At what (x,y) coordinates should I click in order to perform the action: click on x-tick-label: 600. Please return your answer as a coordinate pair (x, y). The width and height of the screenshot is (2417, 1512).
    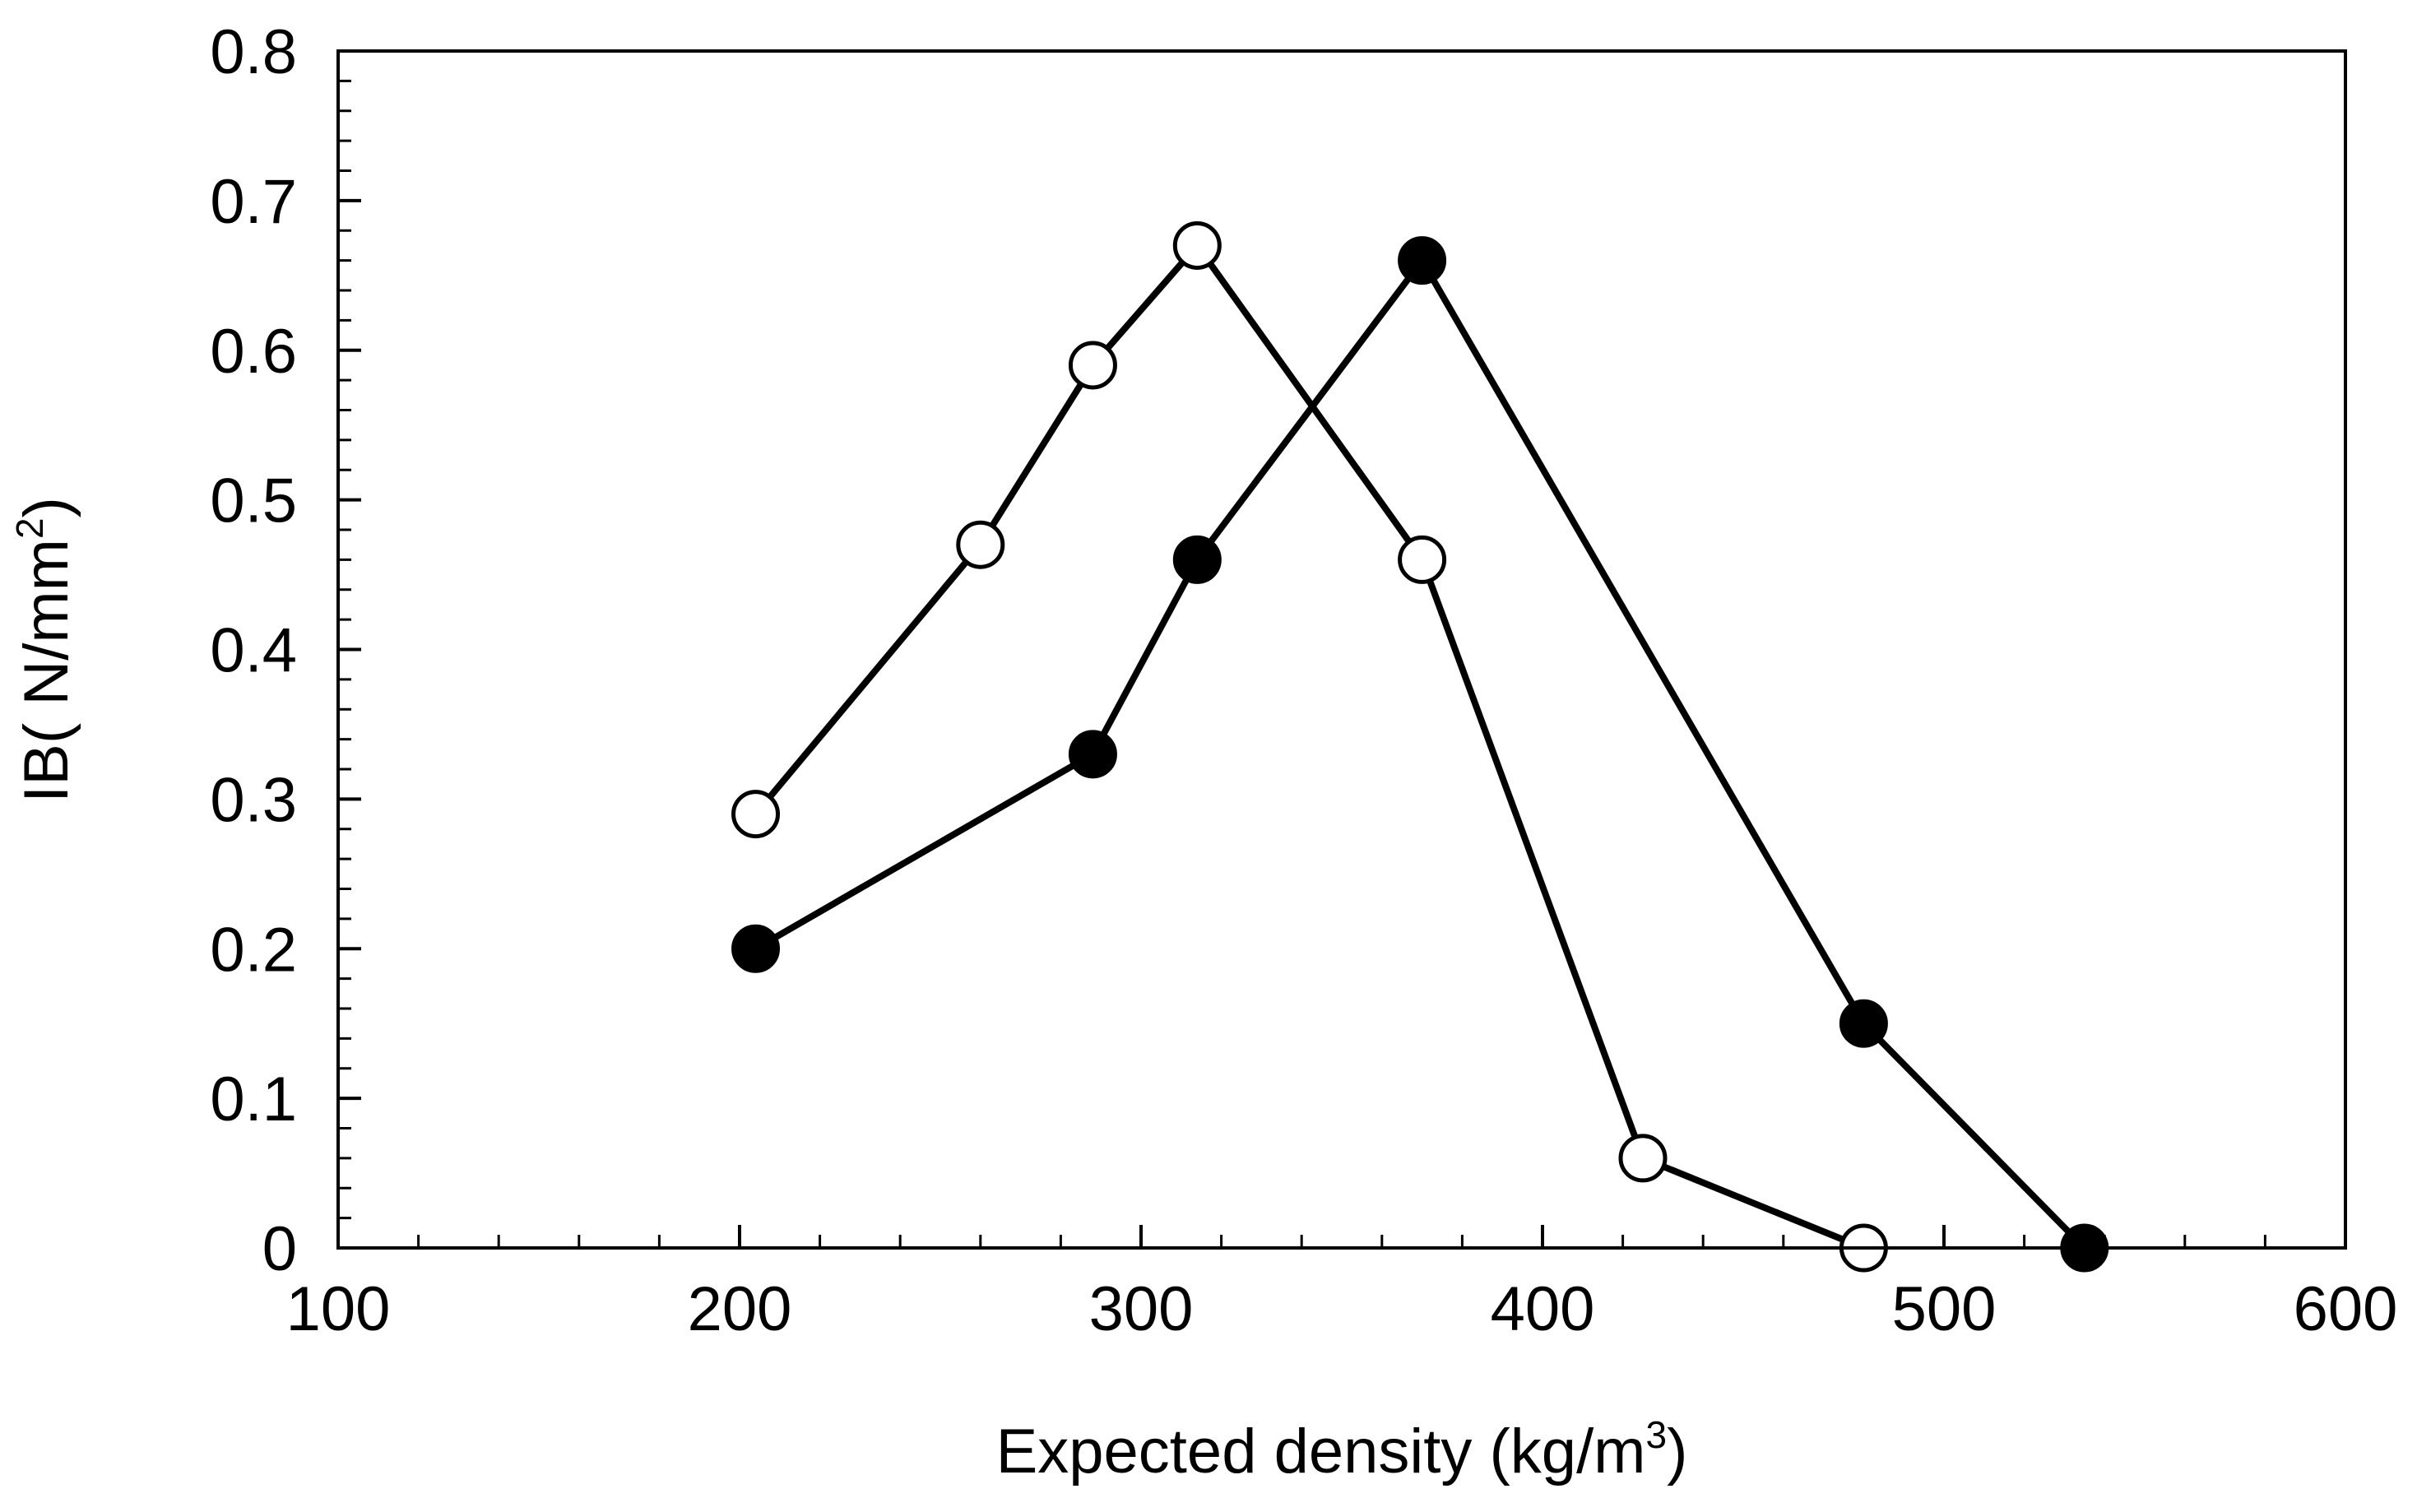
    Looking at the image, I should click on (2346, 1309).